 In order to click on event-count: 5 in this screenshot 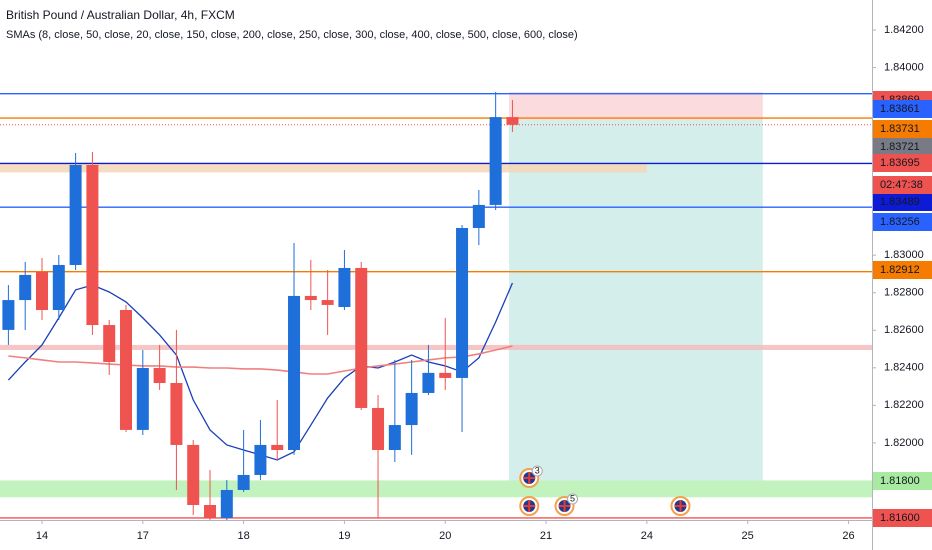, I will do `click(572, 498)`.